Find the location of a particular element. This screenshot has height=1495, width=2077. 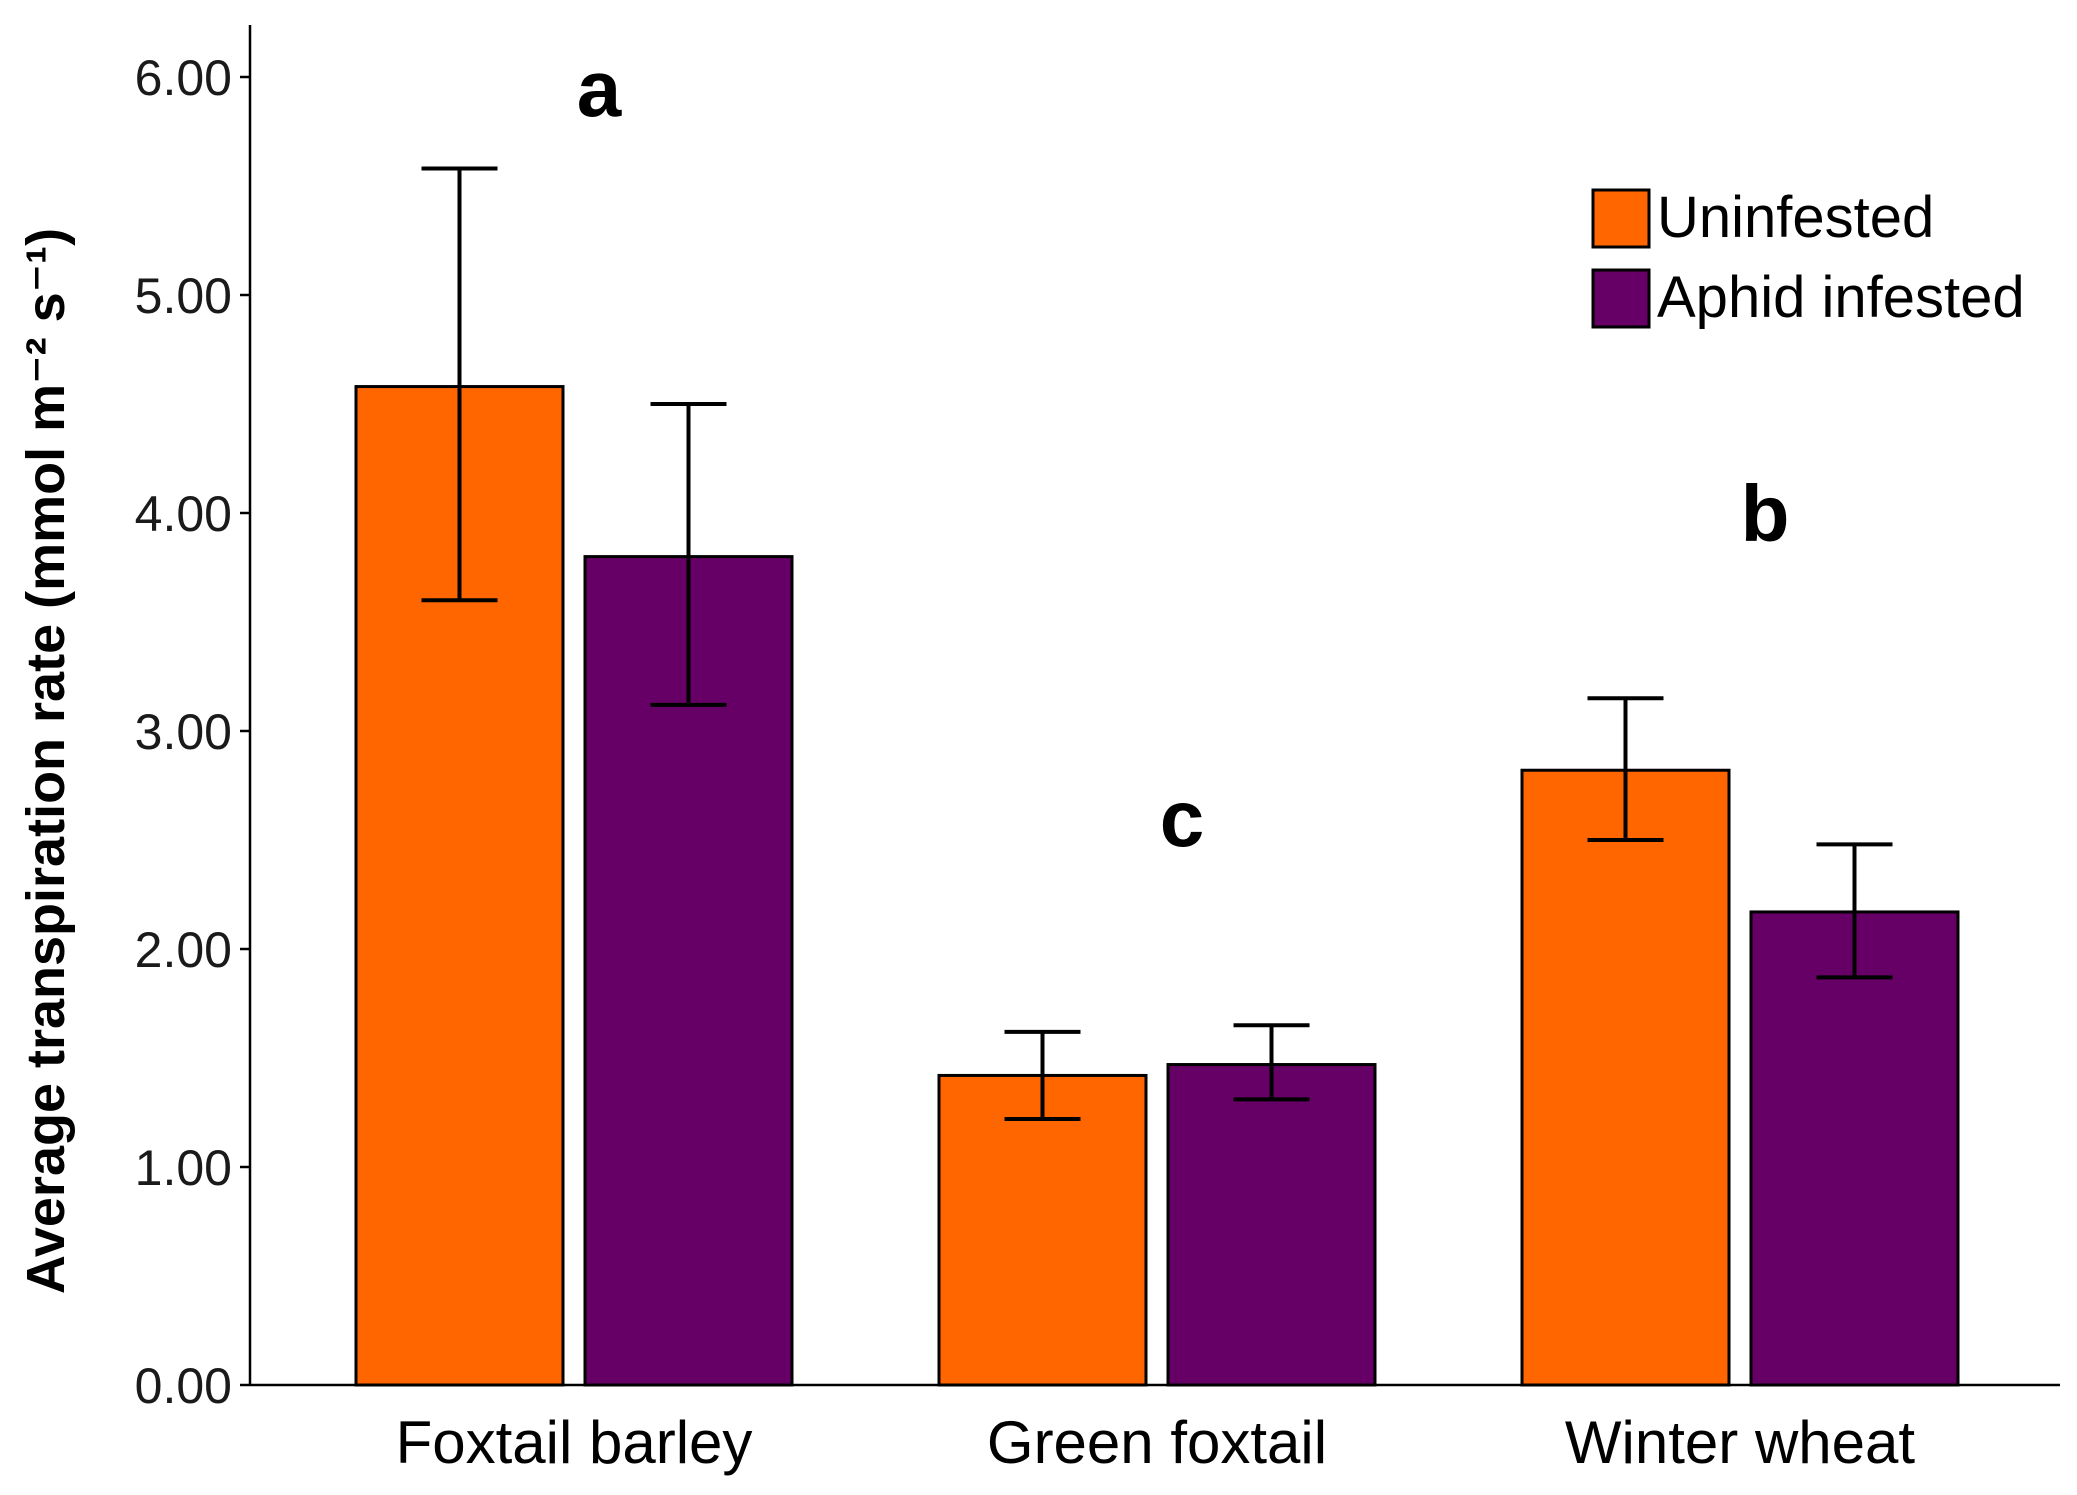

y-tick-label: 0.00 is located at coordinates (183, 1386).